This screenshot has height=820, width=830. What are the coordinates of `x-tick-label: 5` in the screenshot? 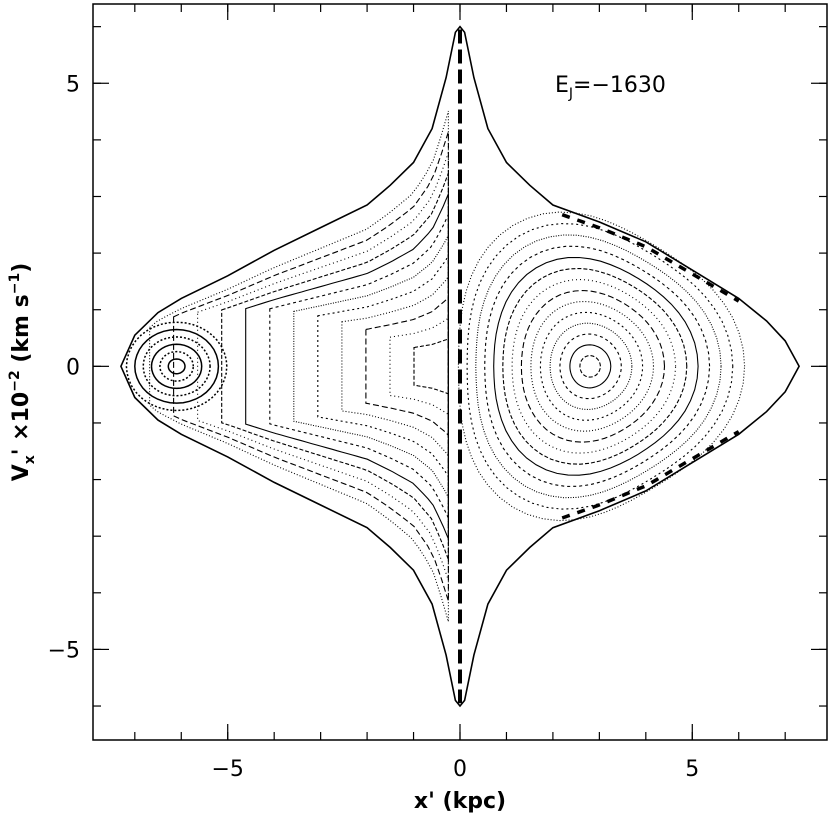 It's located at (692, 769).